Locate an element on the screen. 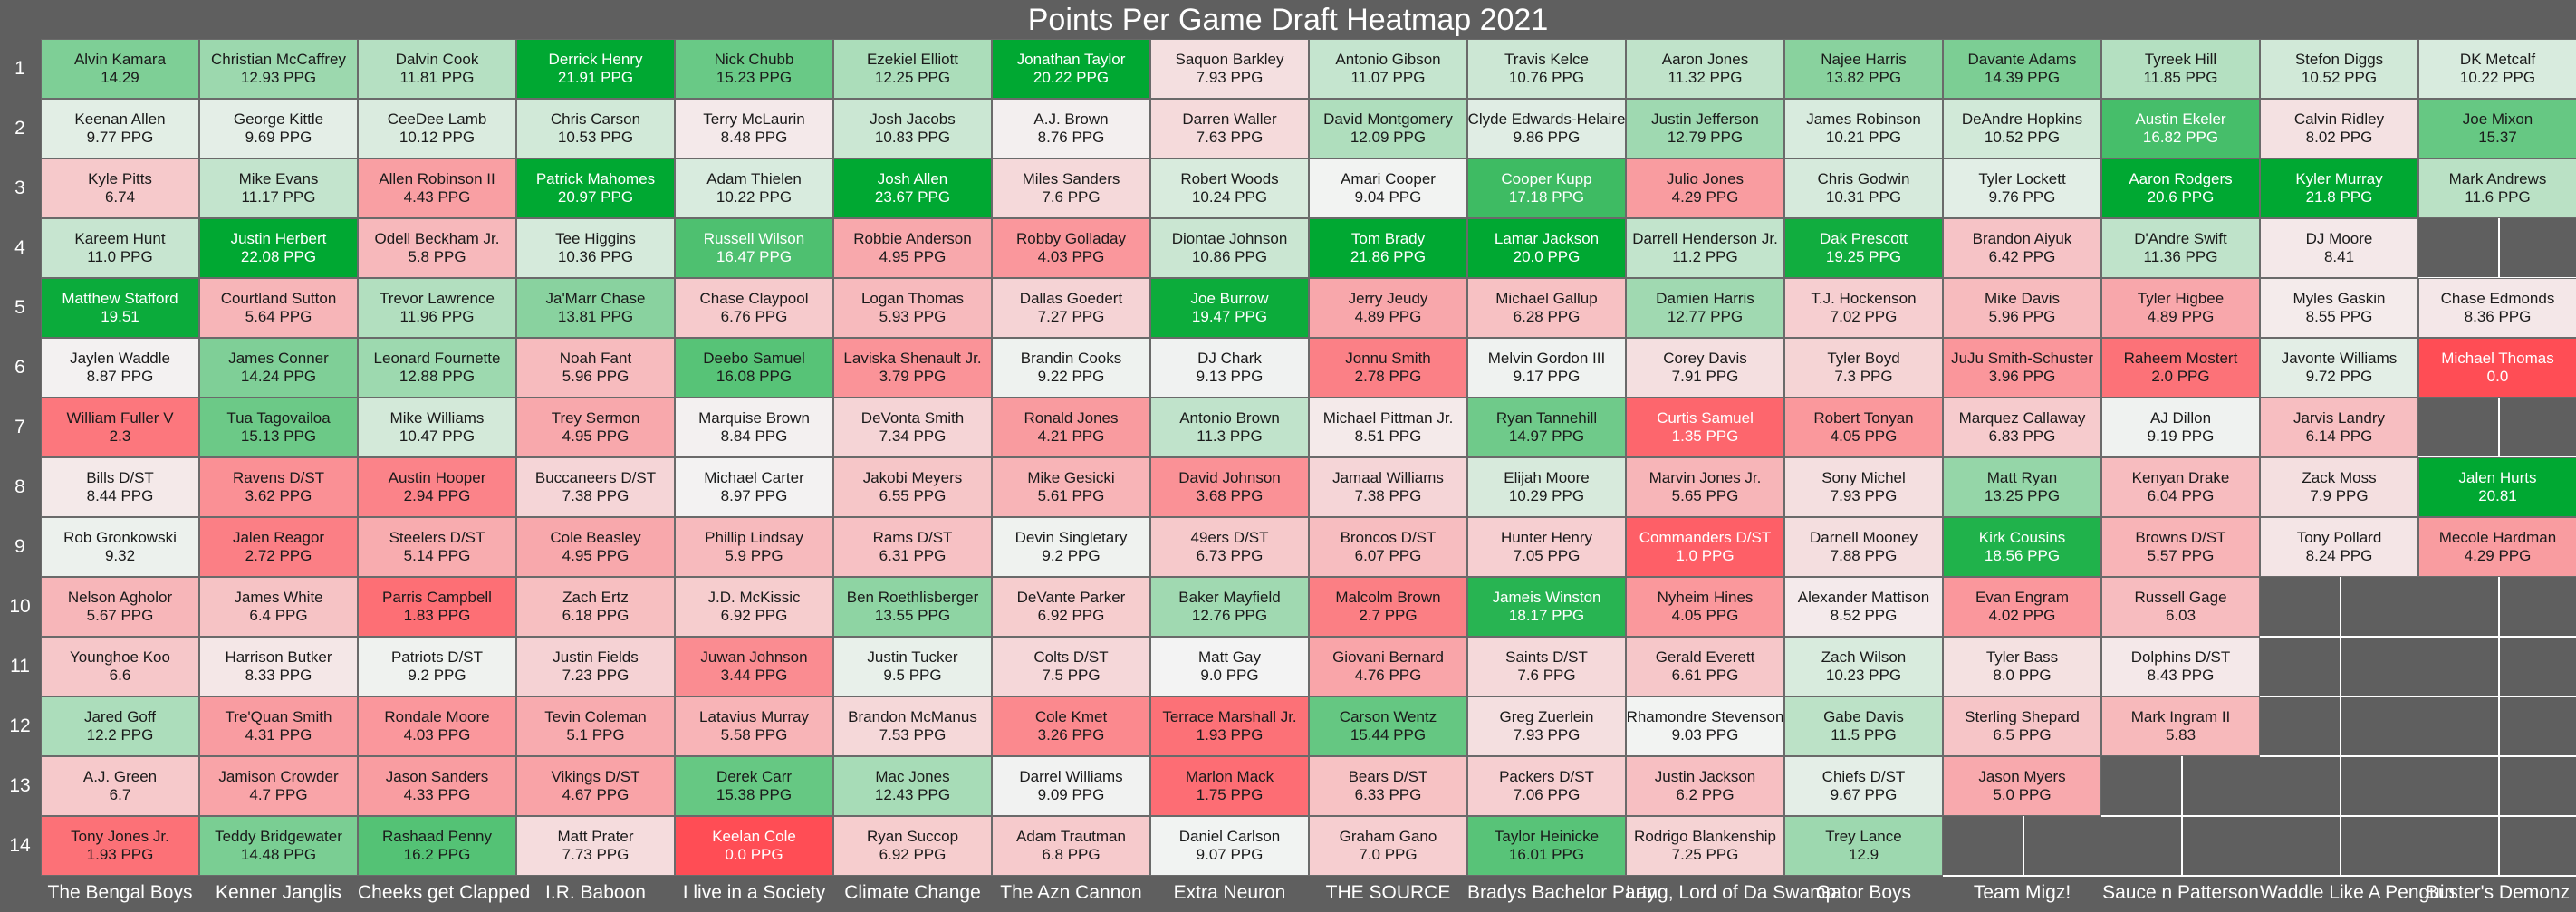 The image size is (2576, 912). player-name: Darrell Henderson Jr. is located at coordinates (1705, 238).